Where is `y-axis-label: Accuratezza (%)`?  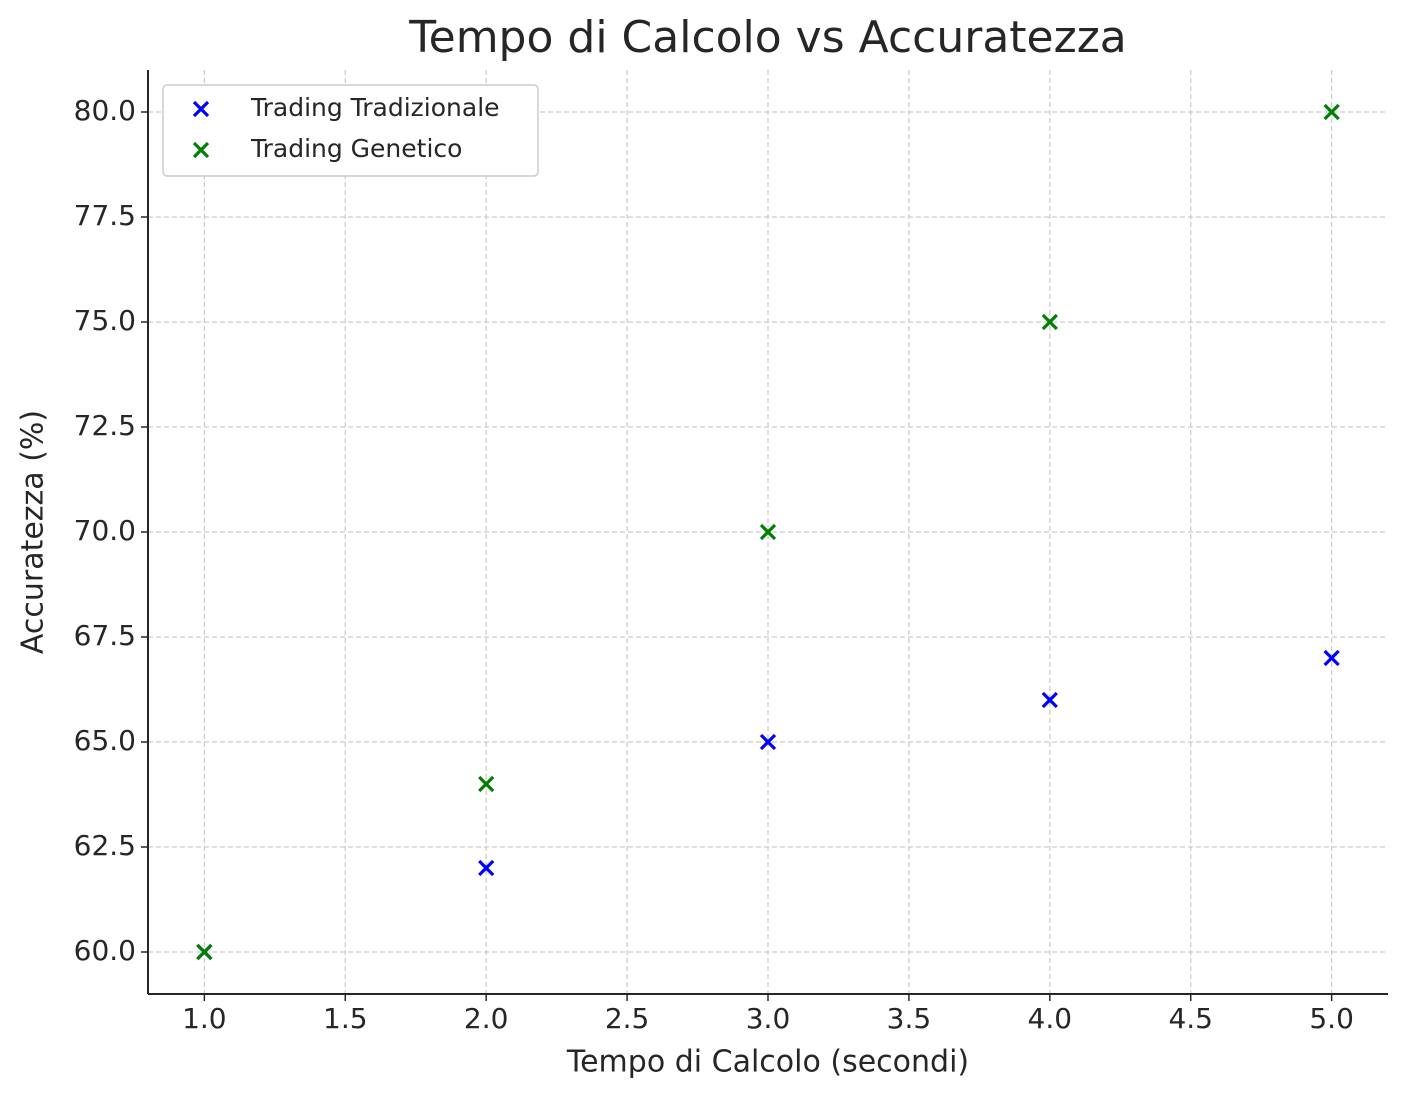
y-axis-label: Accuratezza (%) is located at coordinates (33, 532).